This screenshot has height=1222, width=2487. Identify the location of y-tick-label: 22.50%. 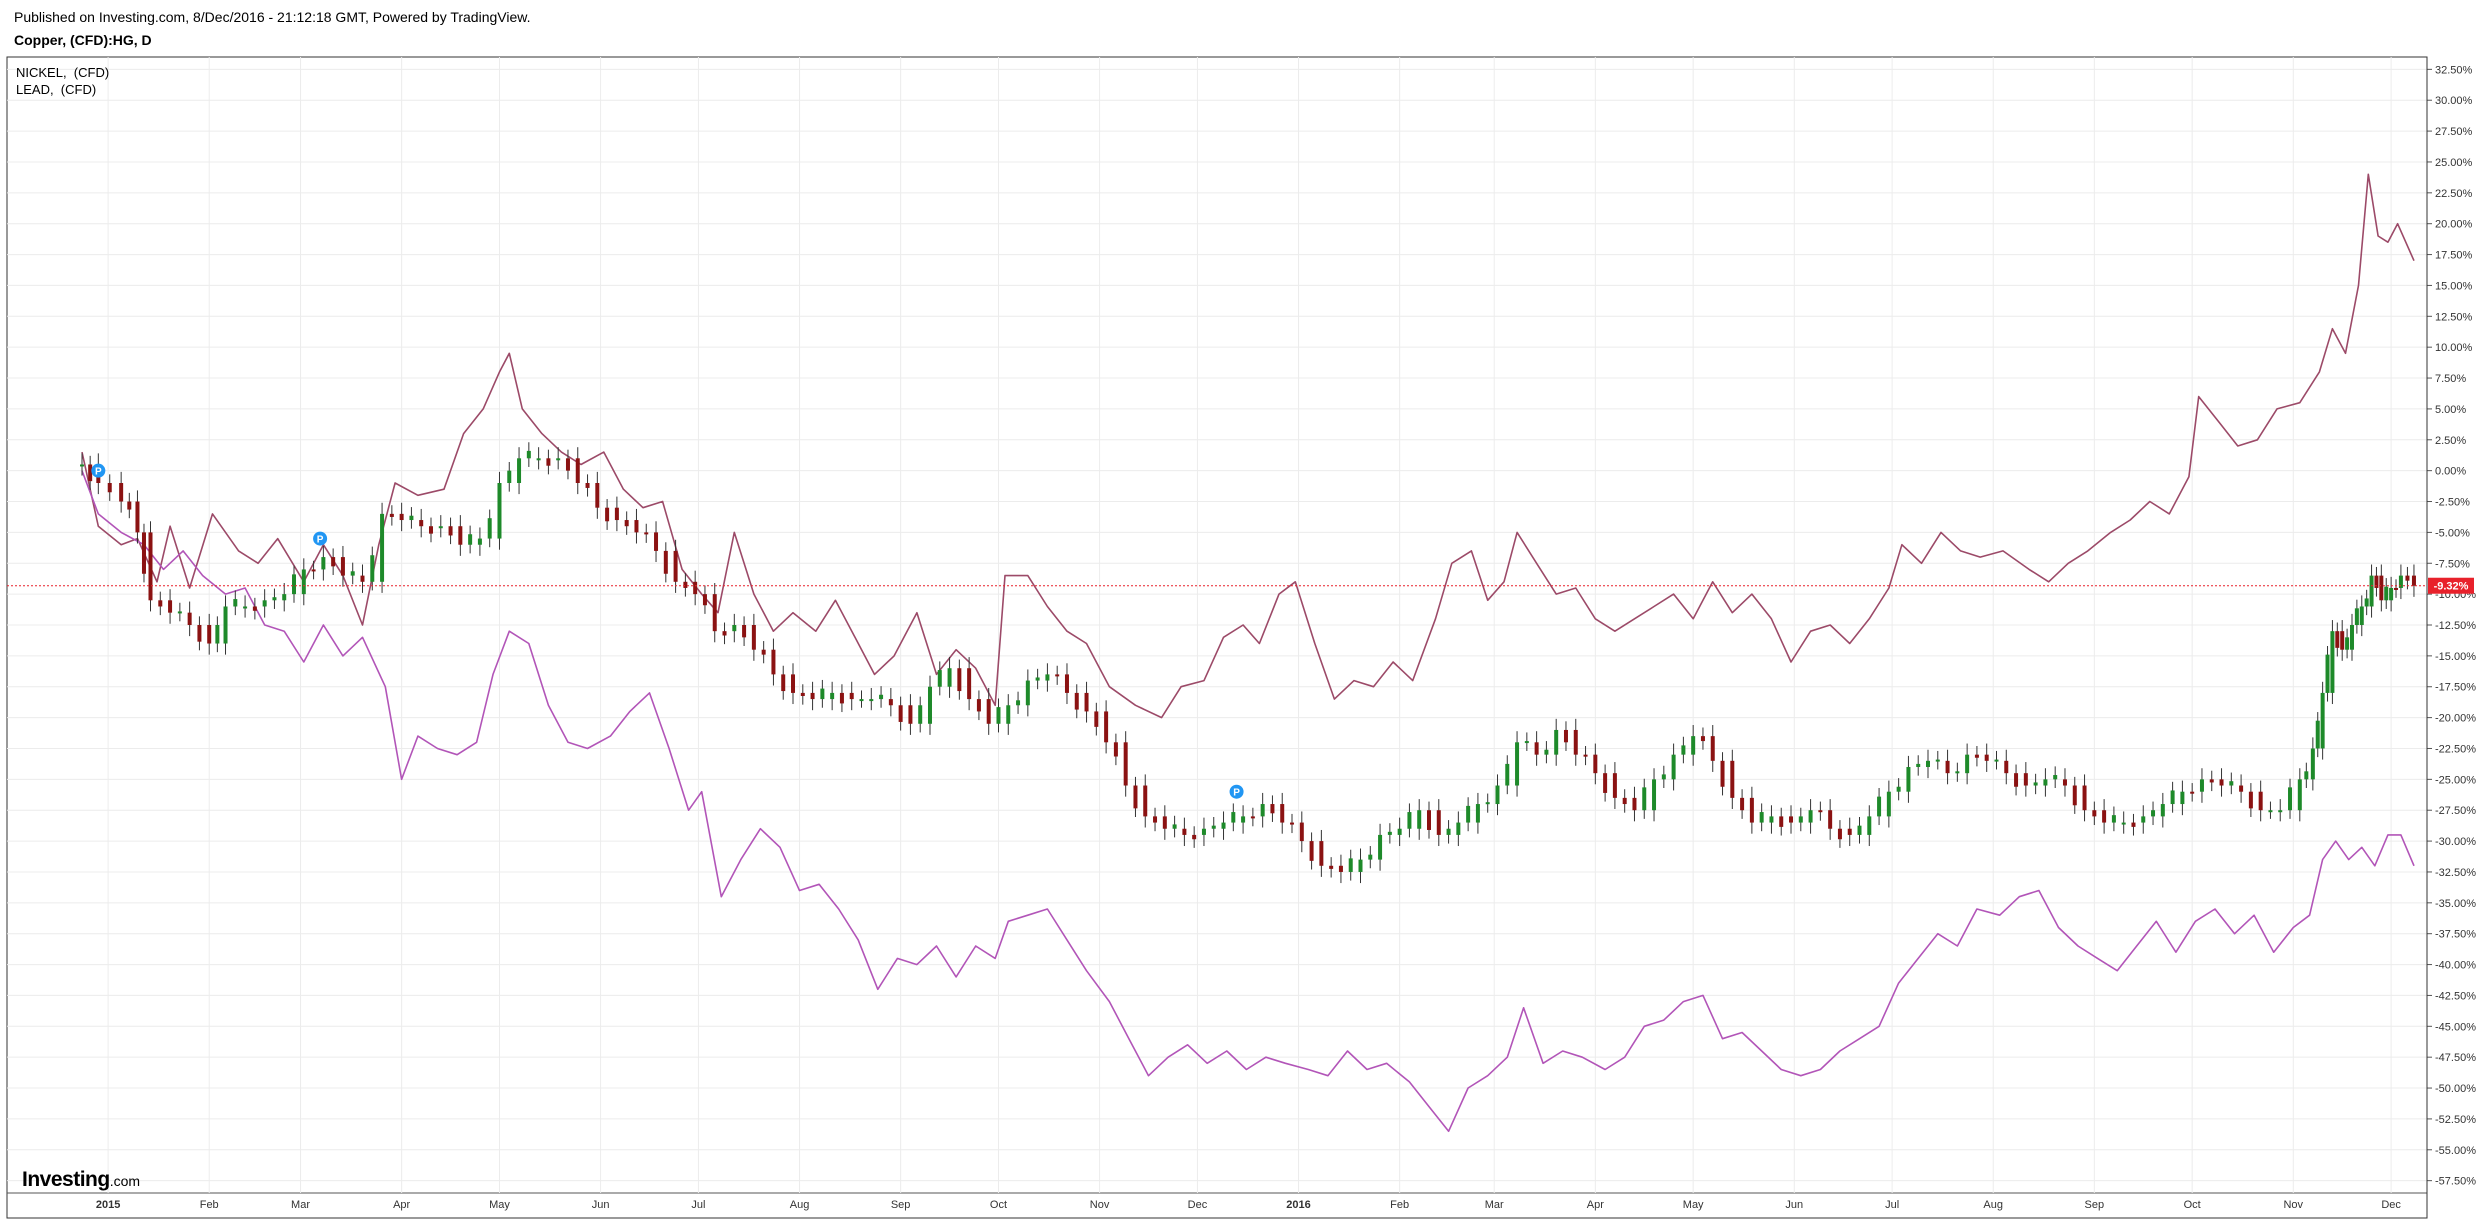
(2454, 194).